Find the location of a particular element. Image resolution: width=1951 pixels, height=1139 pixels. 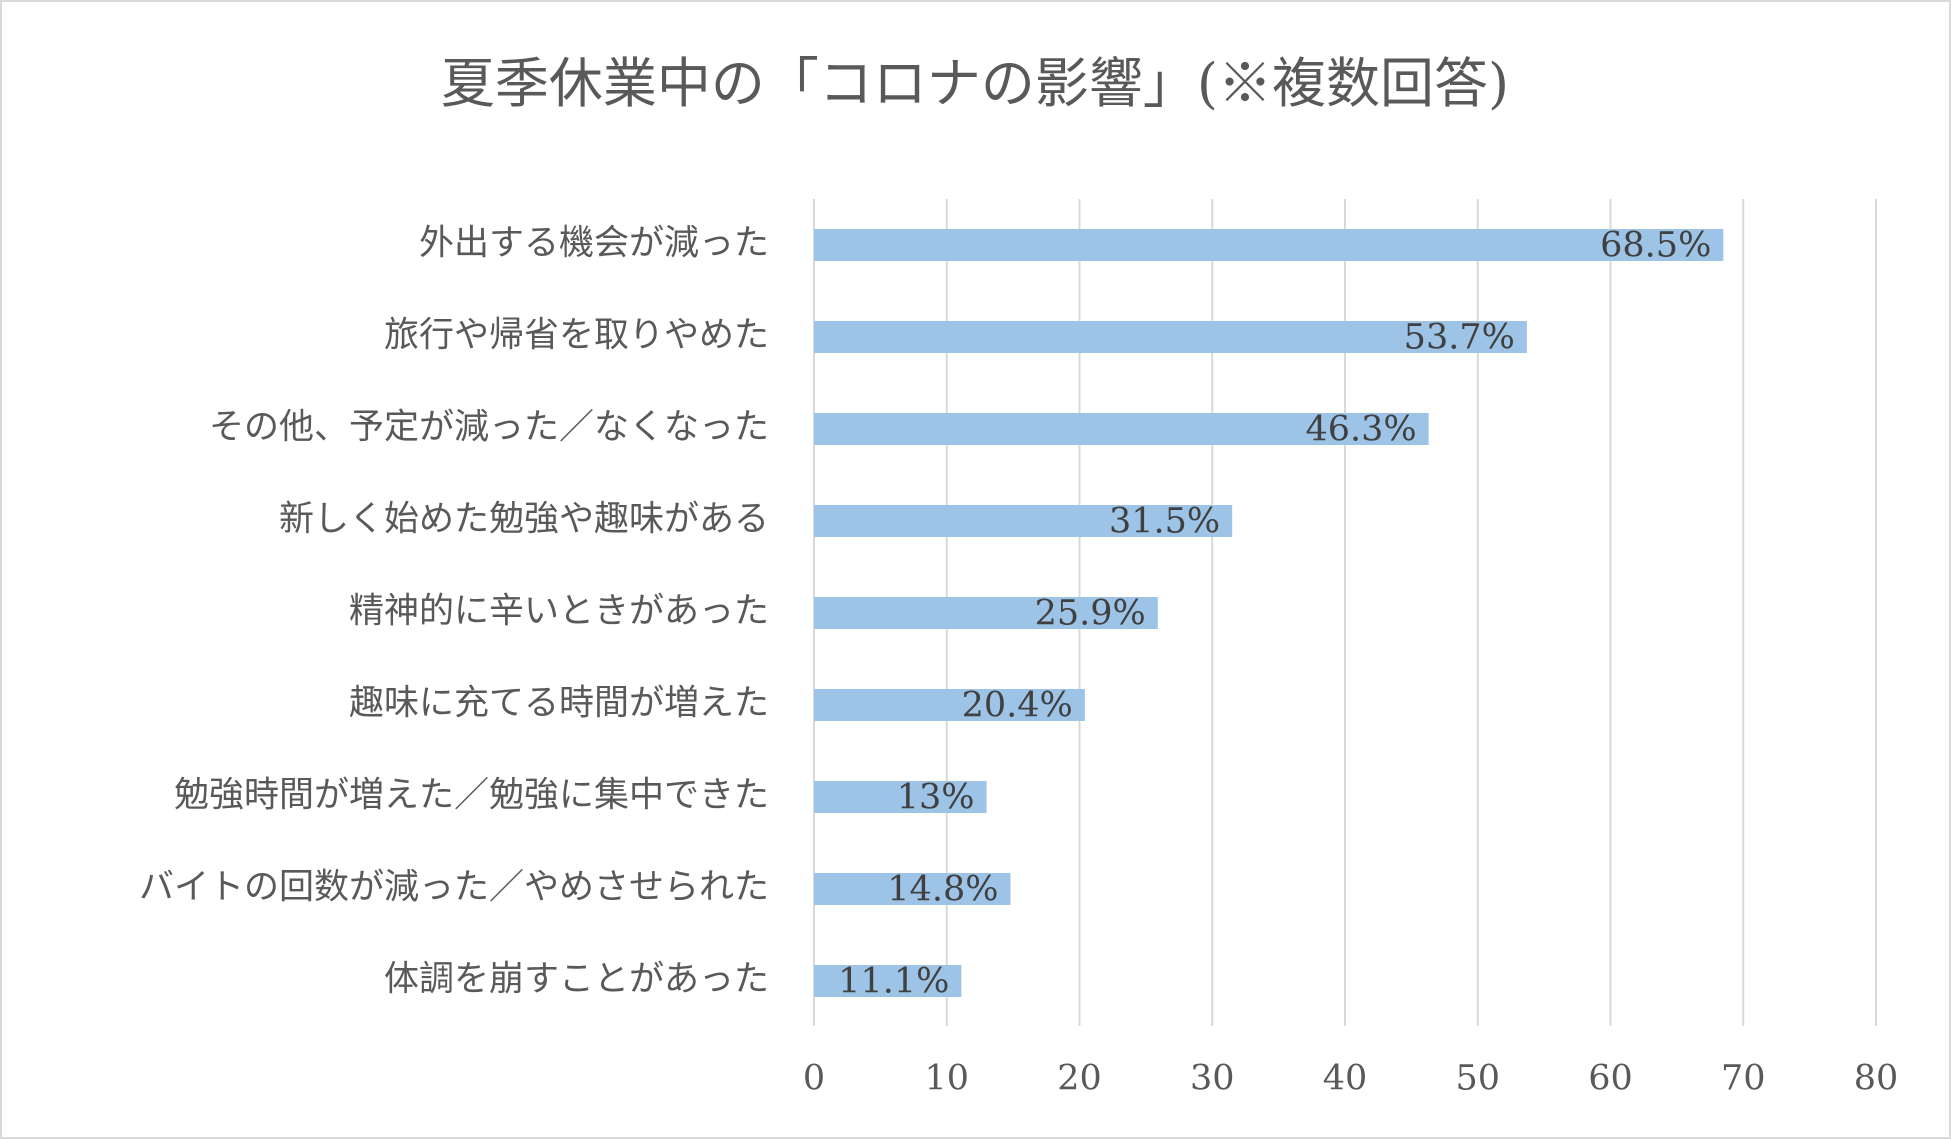

x-tick-label: 60 is located at coordinates (1610, 1079).